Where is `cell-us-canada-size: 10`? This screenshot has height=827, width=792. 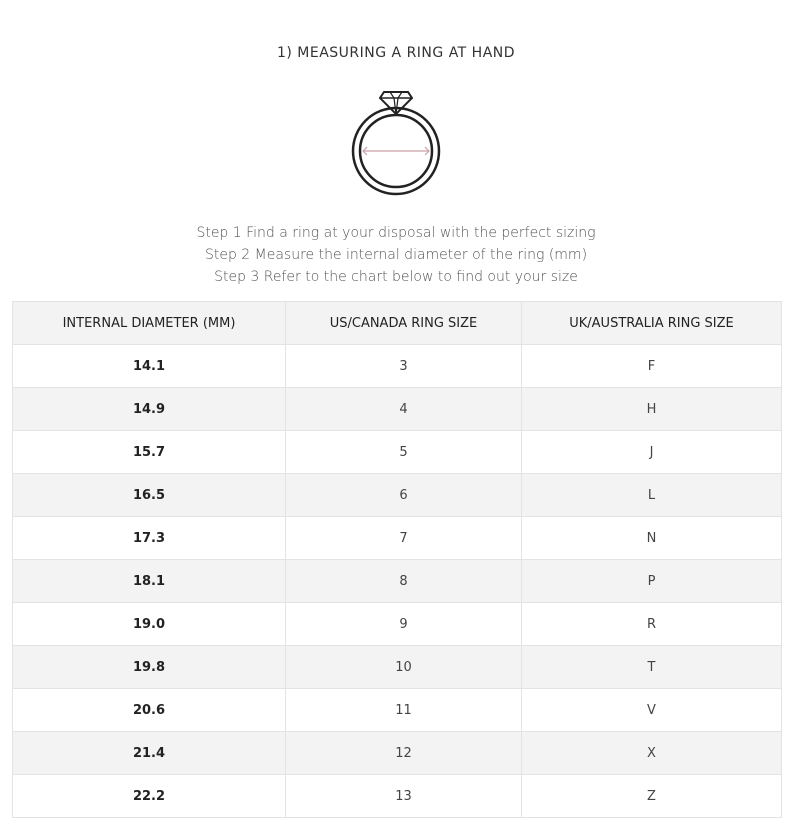 cell-us-canada-size: 10 is located at coordinates (403, 667).